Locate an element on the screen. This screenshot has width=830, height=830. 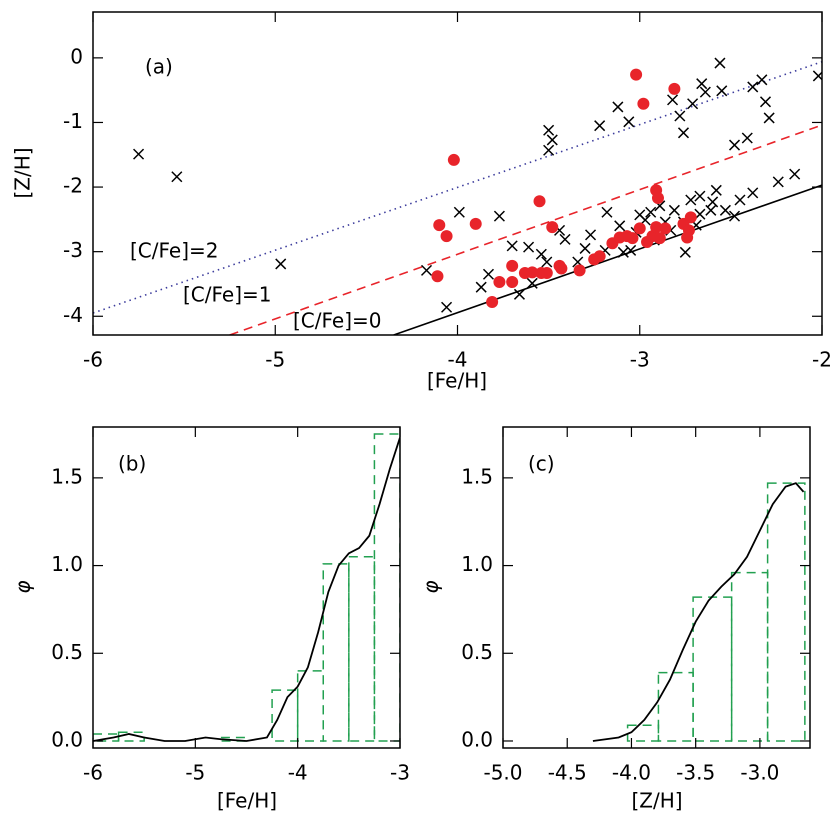
x-tick-label: -4 is located at coordinates (298, 773).